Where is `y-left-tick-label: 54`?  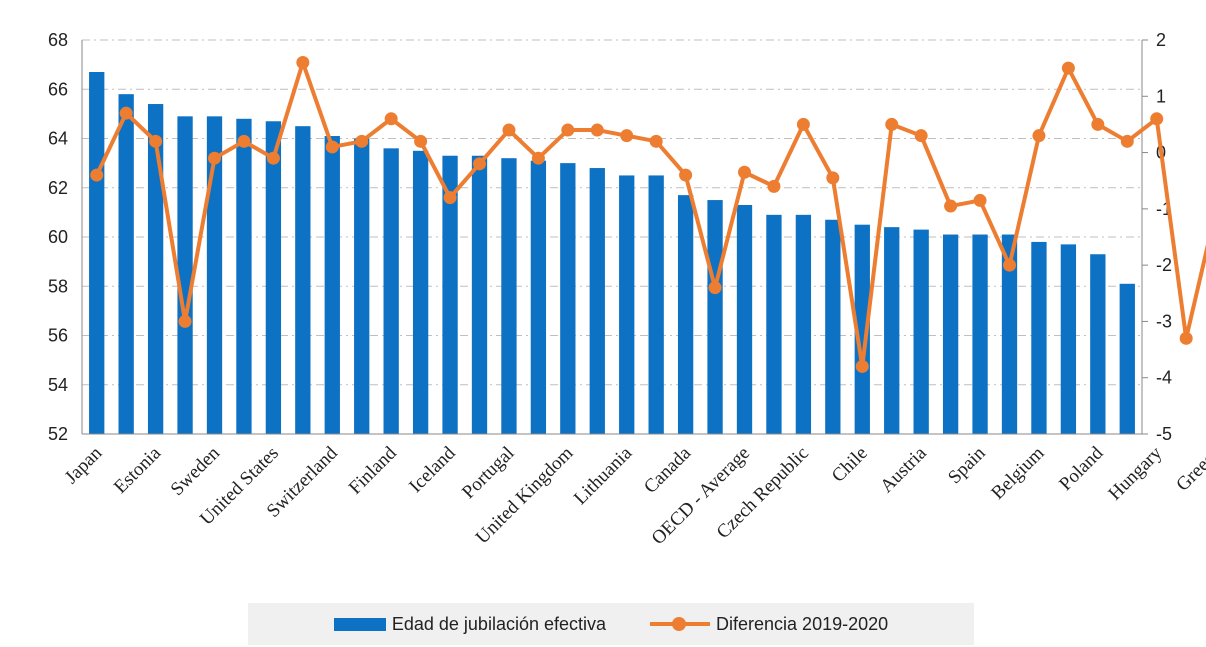
y-left-tick-label: 54 is located at coordinates (58, 385).